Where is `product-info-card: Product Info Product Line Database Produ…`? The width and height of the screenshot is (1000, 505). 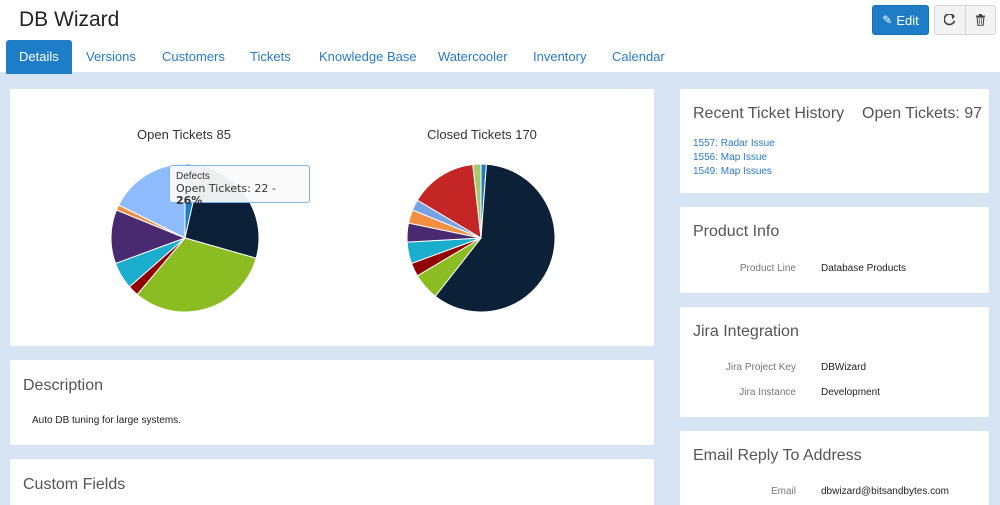
product-info-card: Product Info Product Line Database Produ… is located at coordinates (834, 250).